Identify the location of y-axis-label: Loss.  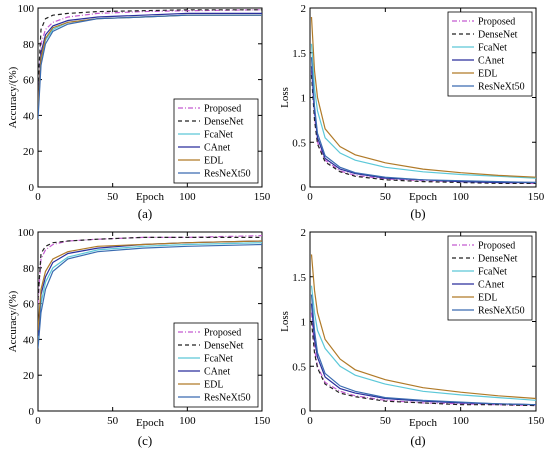
(285, 97).